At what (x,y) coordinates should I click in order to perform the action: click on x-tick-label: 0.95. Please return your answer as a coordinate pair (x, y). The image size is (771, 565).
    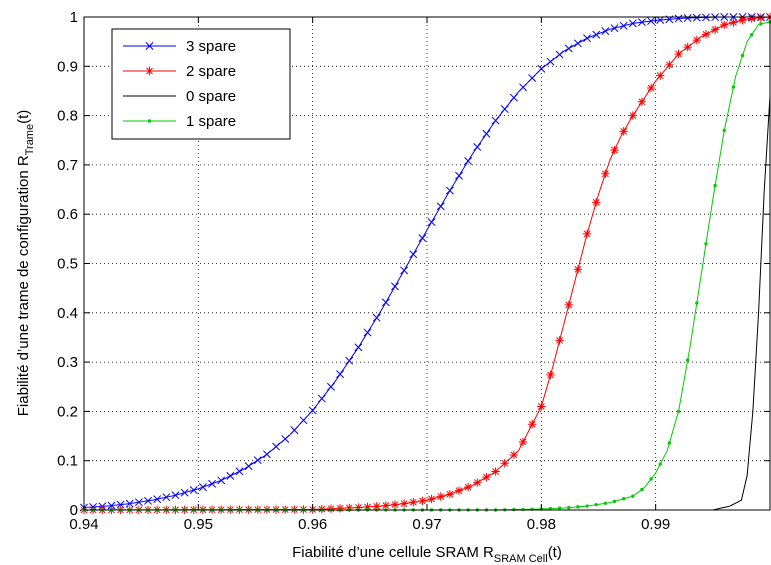
    Looking at the image, I should click on (198, 524).